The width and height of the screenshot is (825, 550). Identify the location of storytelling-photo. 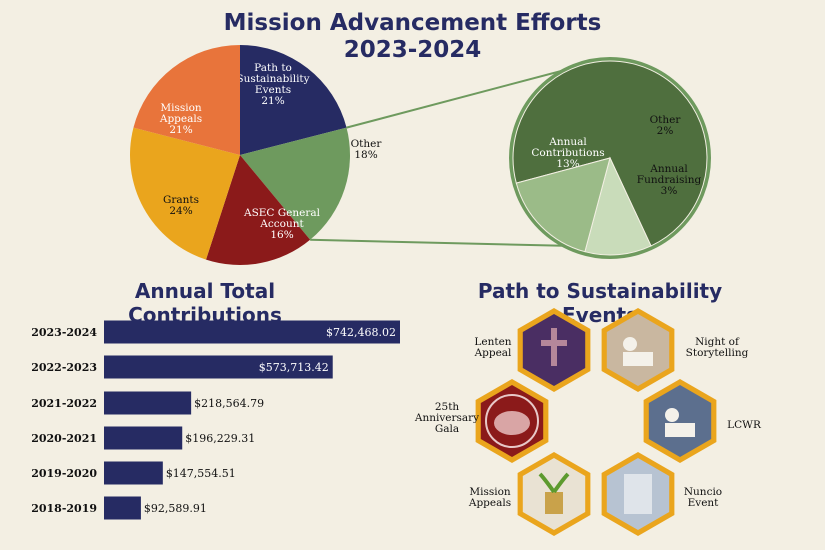
(638, 350).